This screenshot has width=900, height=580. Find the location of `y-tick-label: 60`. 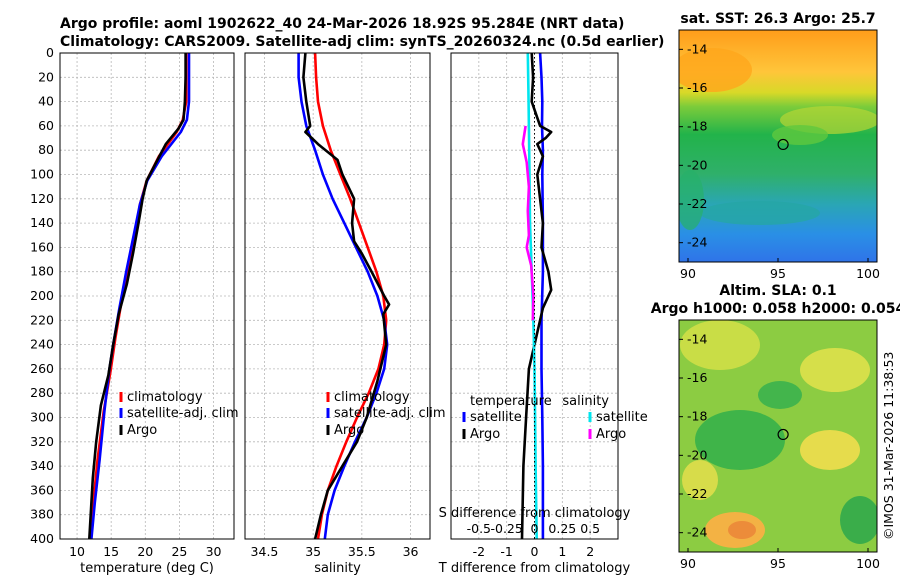

y-tick-label: 60 is located at coordinates (46, 125).